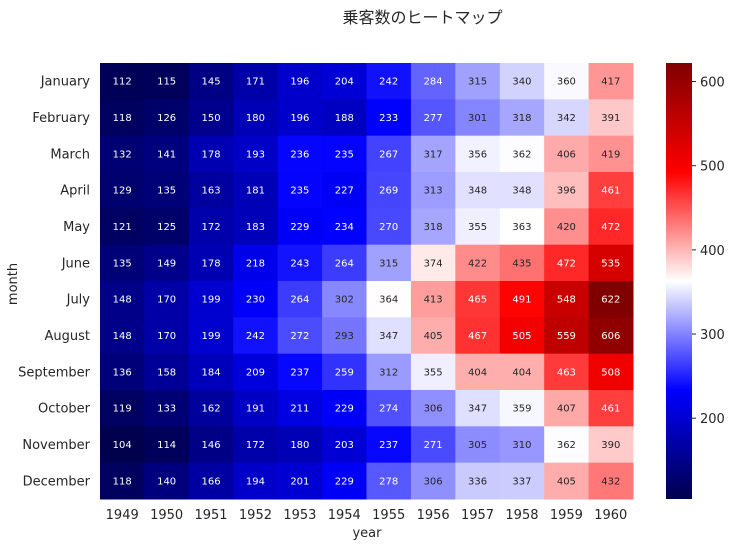  Describe the element at coordinates (610, 336) in the screenshot. I see `cell-value-label: 606` at that location.